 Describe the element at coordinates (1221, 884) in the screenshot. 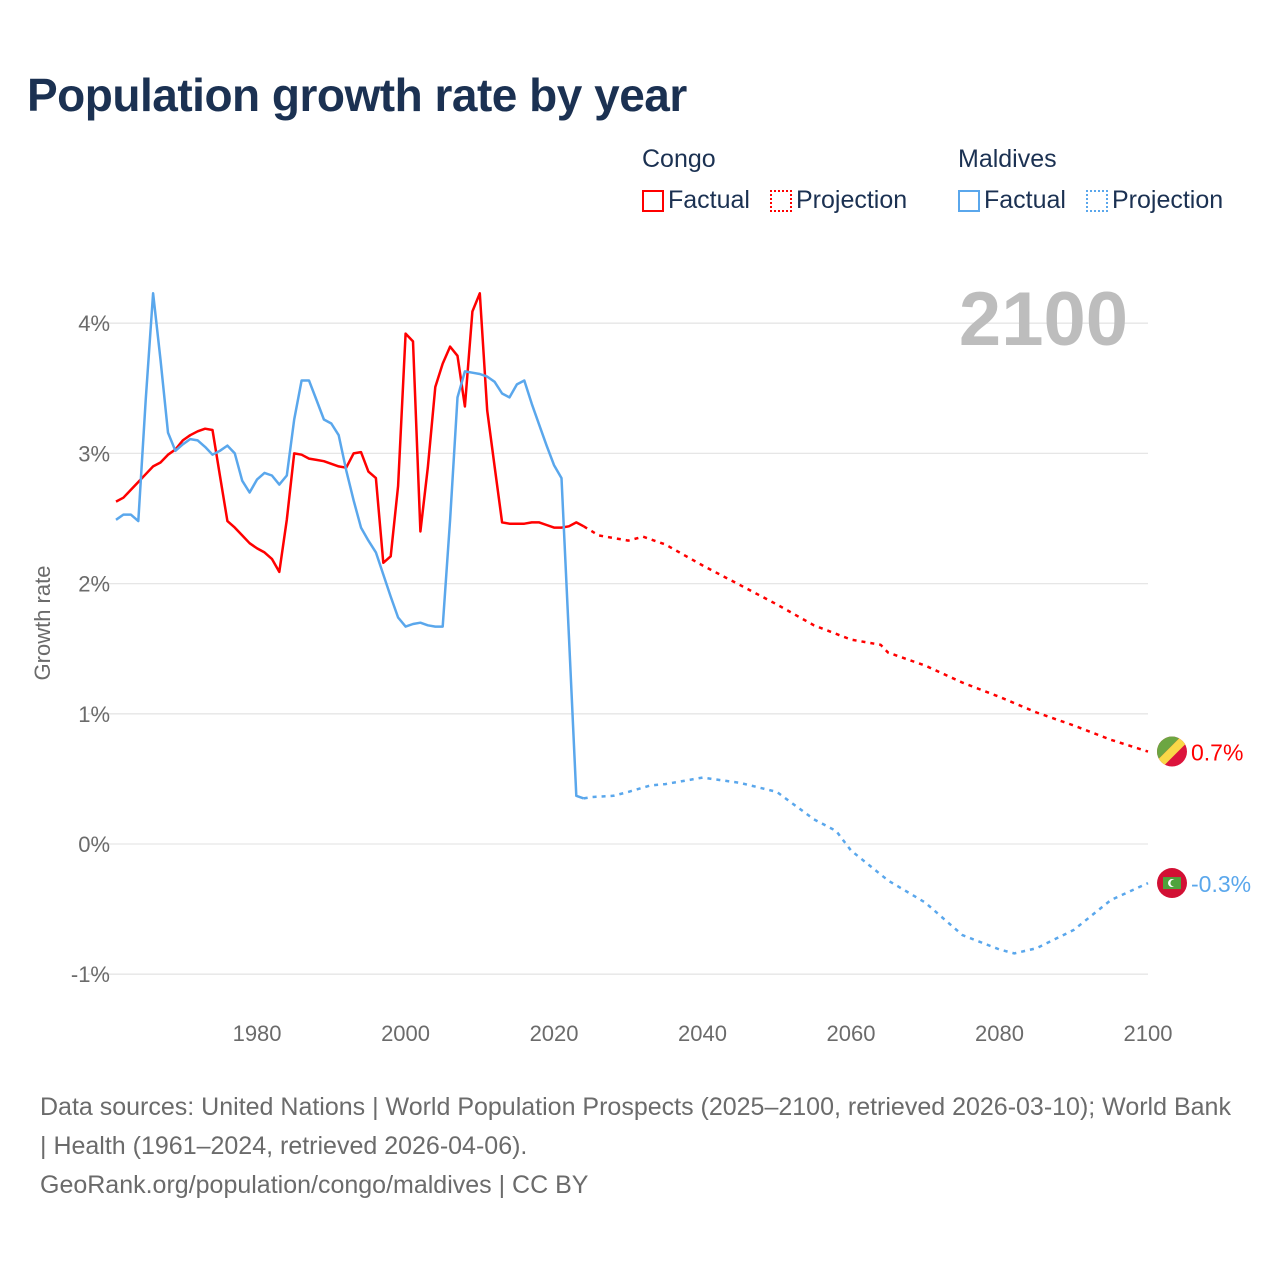

I see `maldives-end-label: -0.3%` at that location.